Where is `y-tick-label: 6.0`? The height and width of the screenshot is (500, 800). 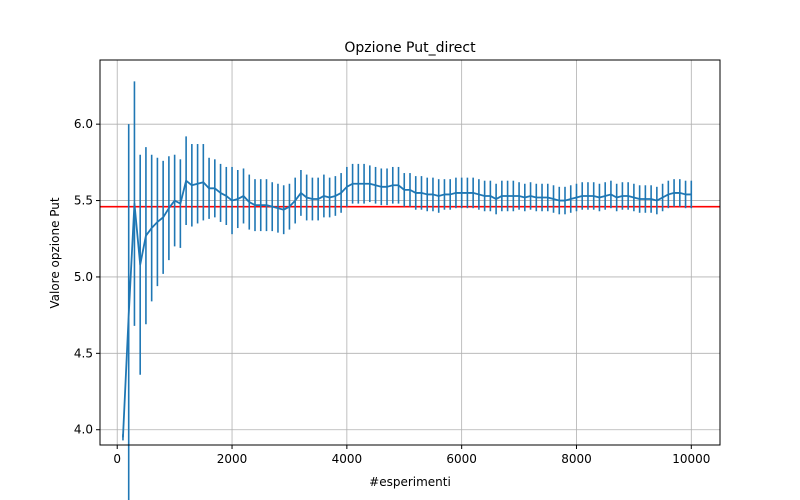
y-tick-label: 6.0 is located at coordinates (83, 124).